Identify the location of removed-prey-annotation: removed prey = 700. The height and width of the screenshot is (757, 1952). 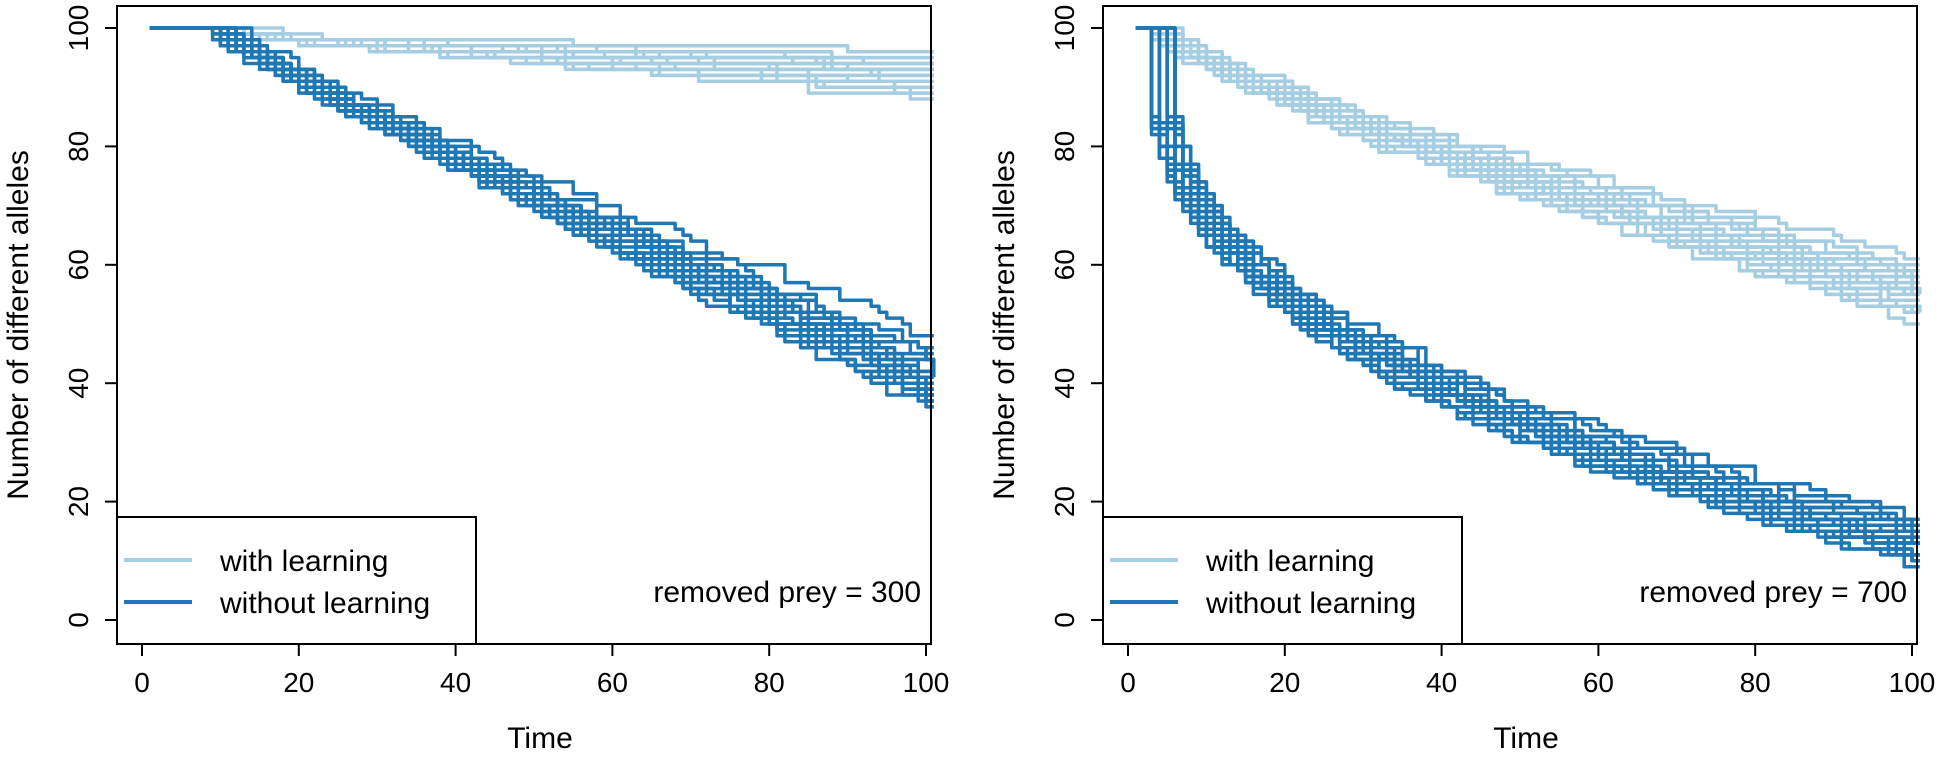
(1773, 592).